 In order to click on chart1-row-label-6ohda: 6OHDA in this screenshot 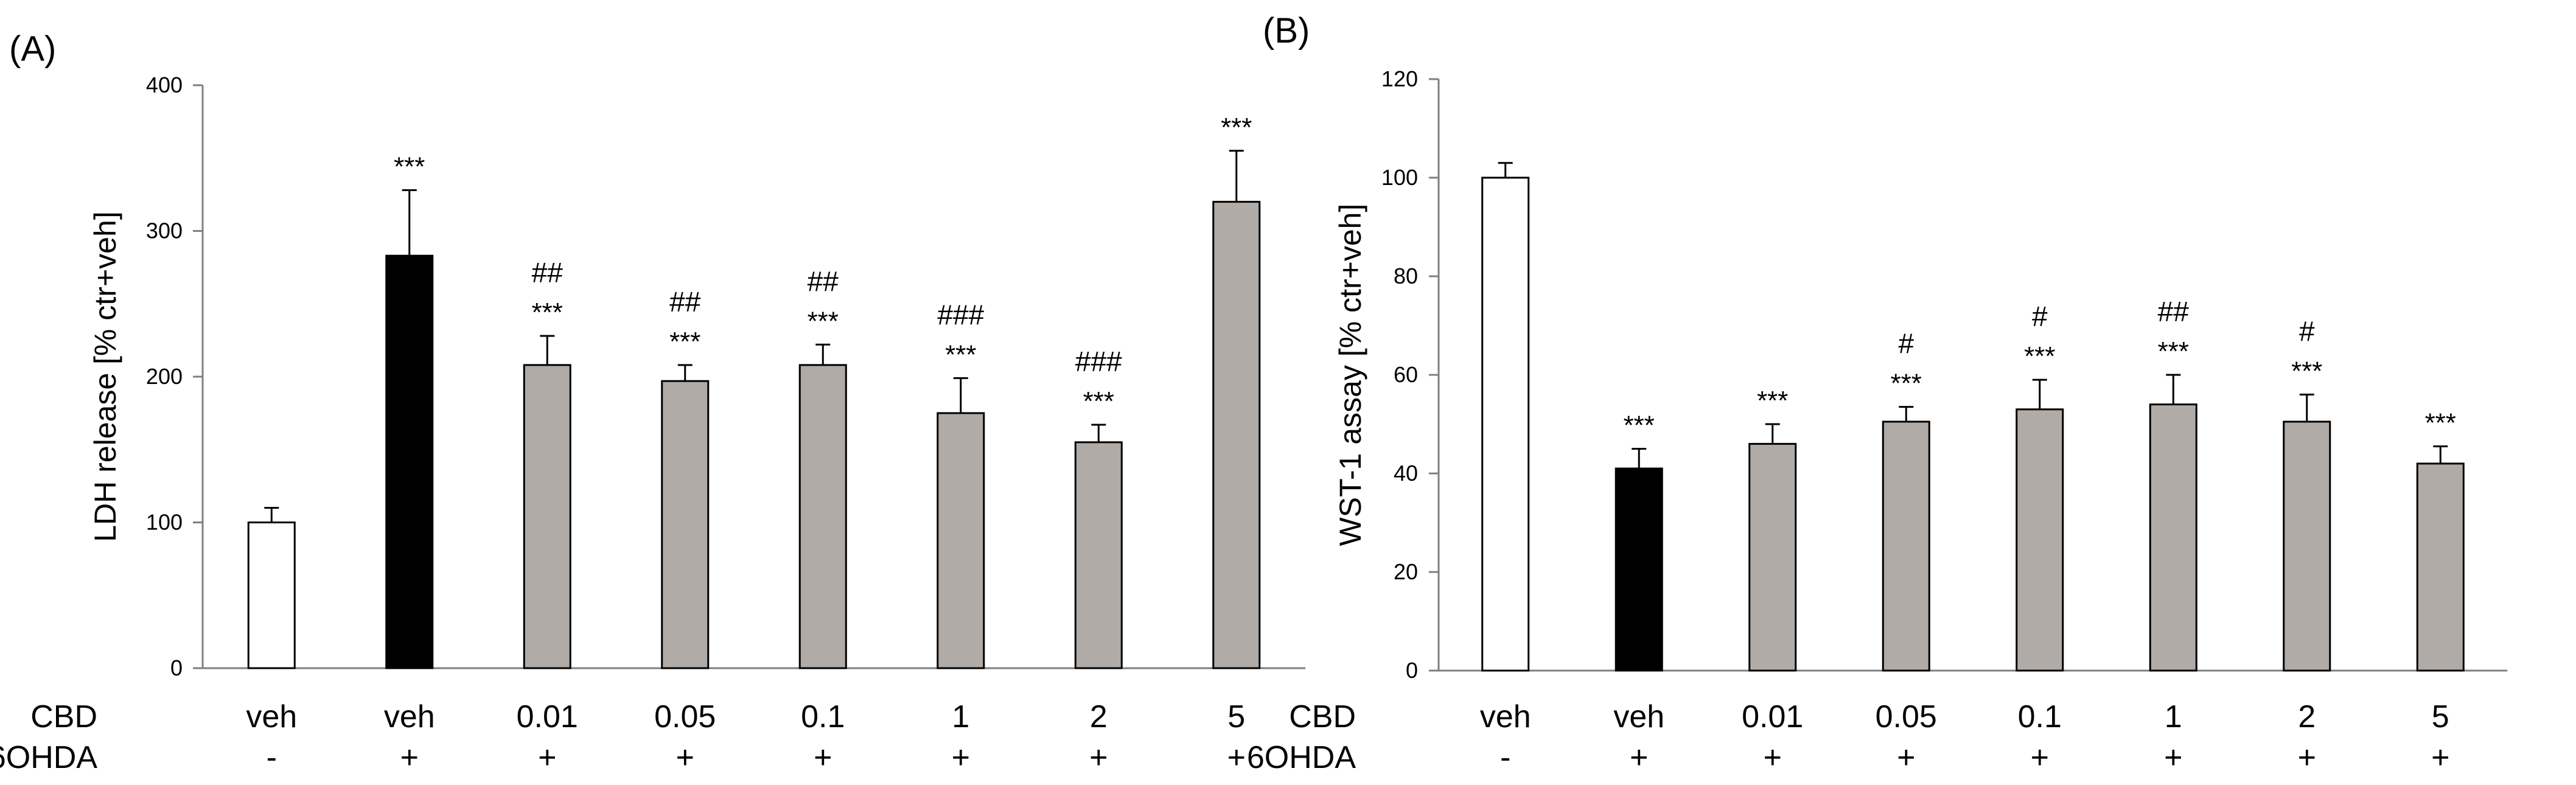, I will do `click(48, 757)`.